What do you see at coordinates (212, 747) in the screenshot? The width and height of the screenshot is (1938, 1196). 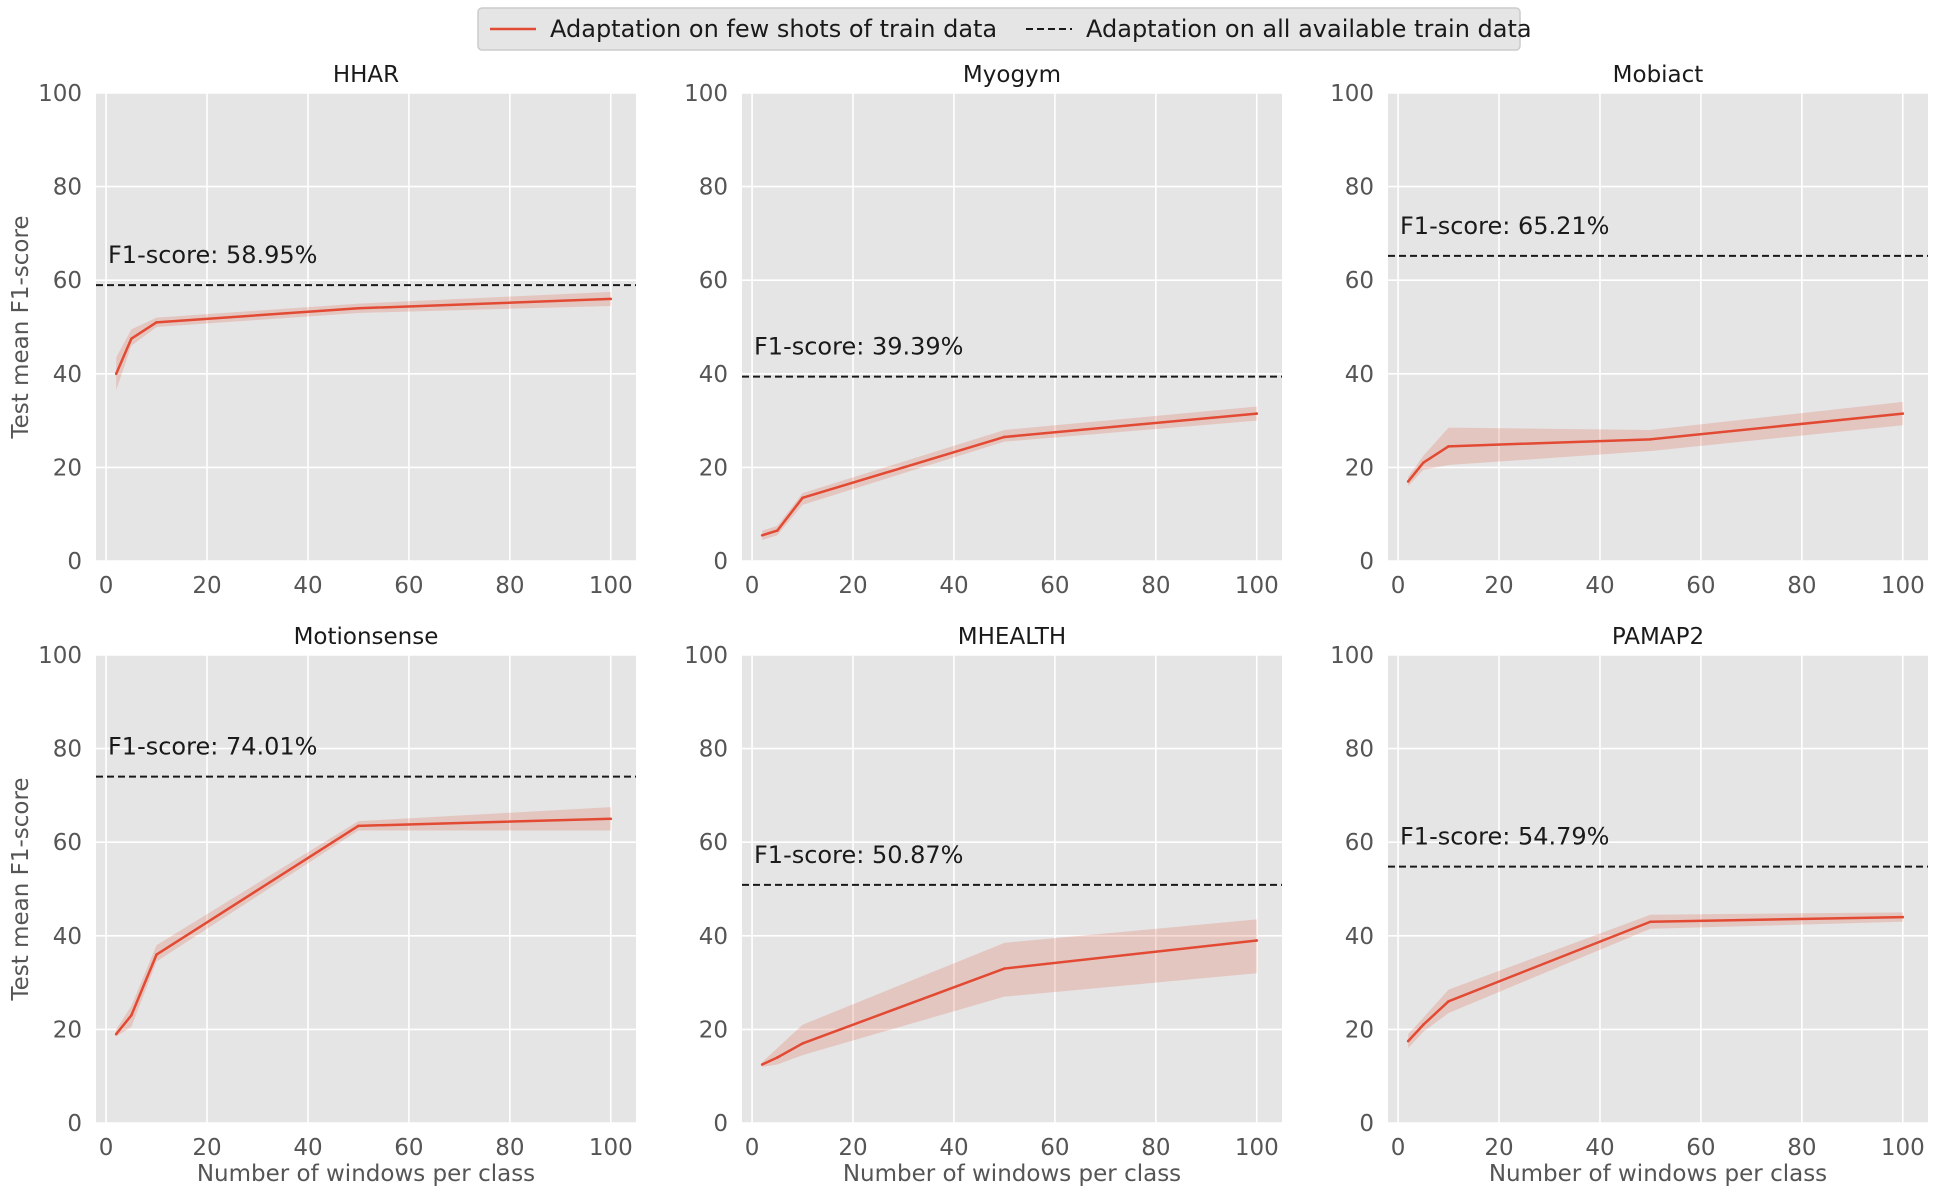 I see `reference-annotation: F1-score: 74.01%` at bounding box center [212, 747].